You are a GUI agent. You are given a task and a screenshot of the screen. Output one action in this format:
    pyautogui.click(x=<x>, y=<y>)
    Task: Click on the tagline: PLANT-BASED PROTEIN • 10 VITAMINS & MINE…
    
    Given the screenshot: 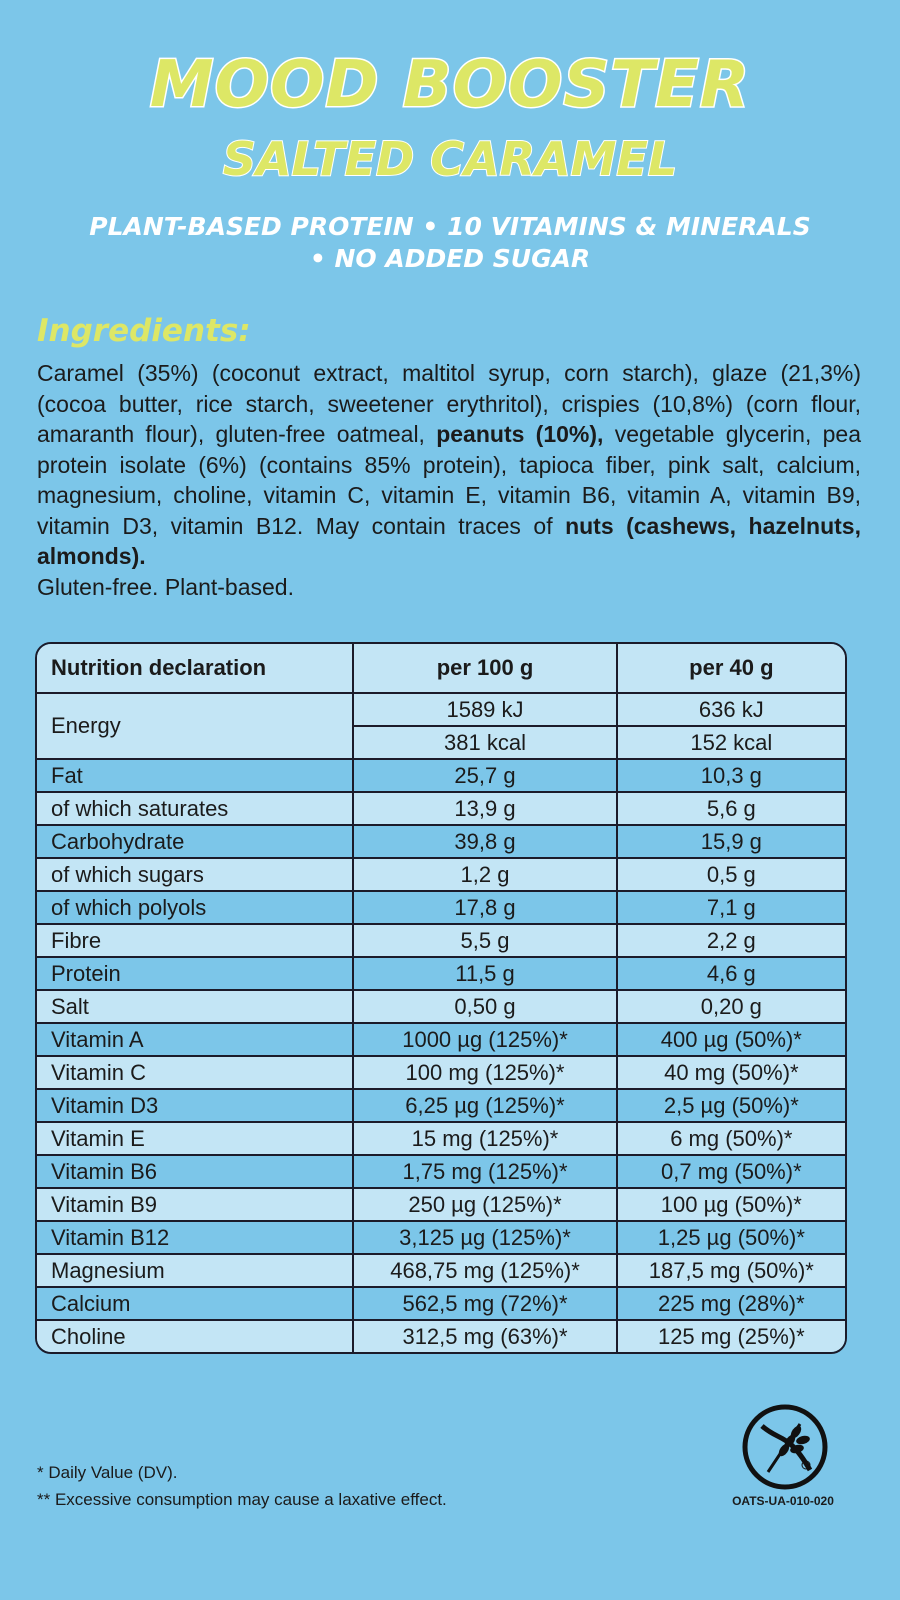 What is the action you would take?
    pyautogui.click(x=450, y=226)
    